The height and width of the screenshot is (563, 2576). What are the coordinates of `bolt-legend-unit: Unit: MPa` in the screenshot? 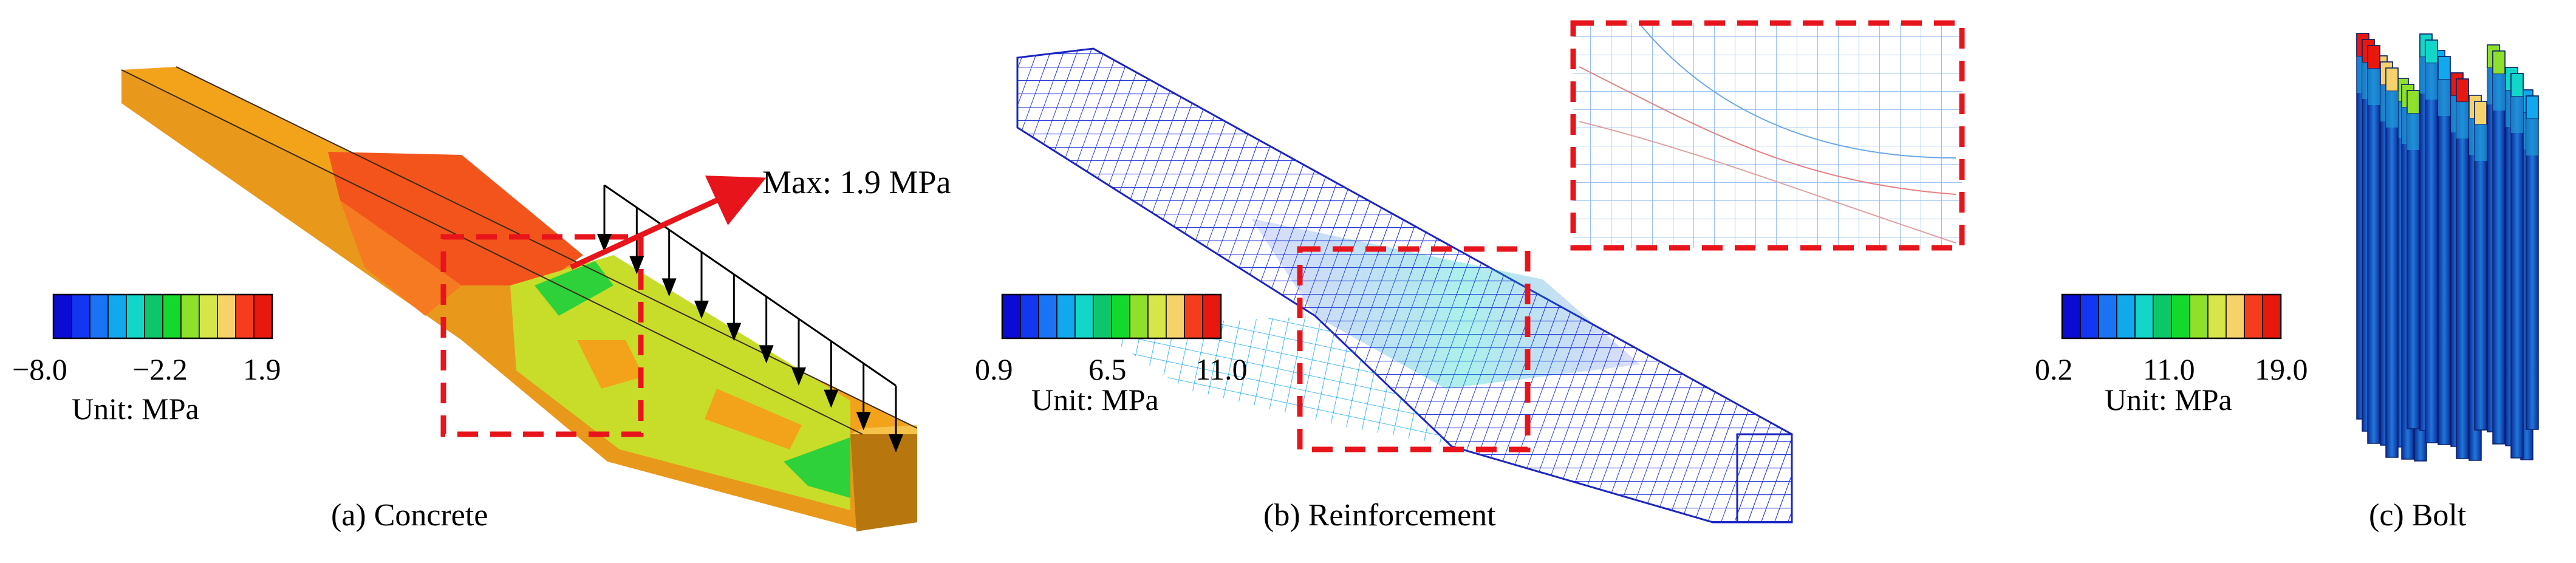 It's located at (2168, 400).